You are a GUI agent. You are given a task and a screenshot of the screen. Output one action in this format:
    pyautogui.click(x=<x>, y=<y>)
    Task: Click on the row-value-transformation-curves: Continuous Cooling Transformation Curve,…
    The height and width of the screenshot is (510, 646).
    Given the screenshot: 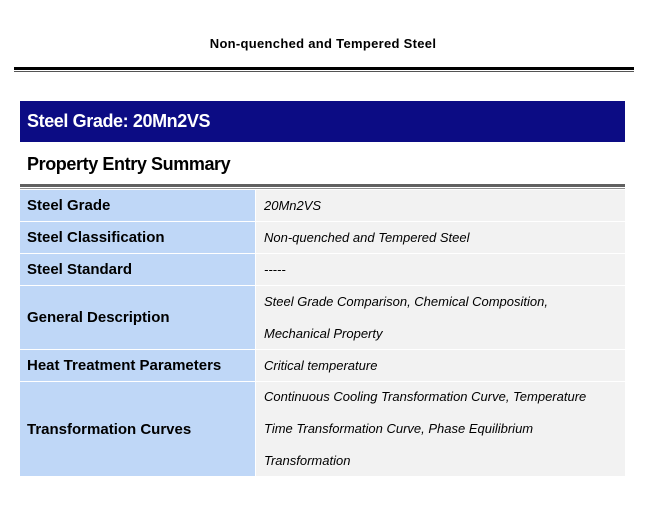 What is the action you would take?
    pyautogui.click(x=440, y=429)
    